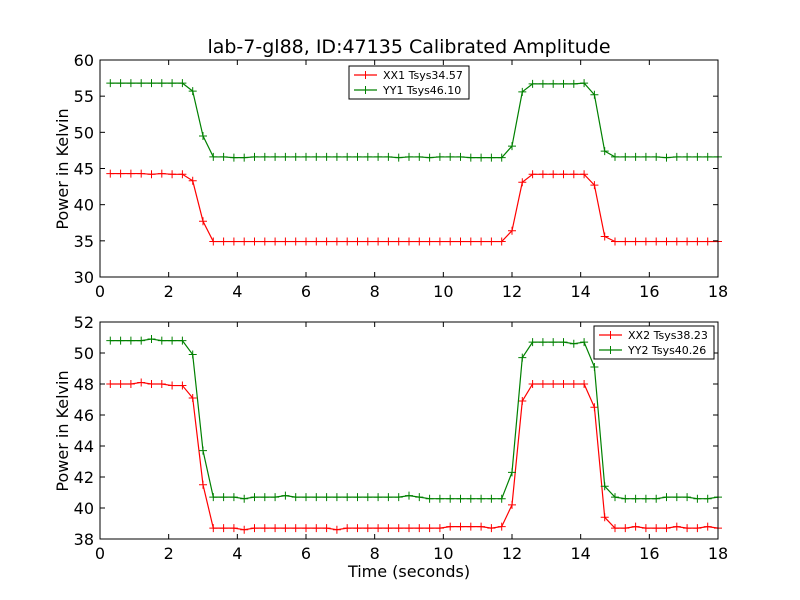  Describe the element at coordinates (306, 291) in the screenshot. I see `x-tick-label: 6` at that location.